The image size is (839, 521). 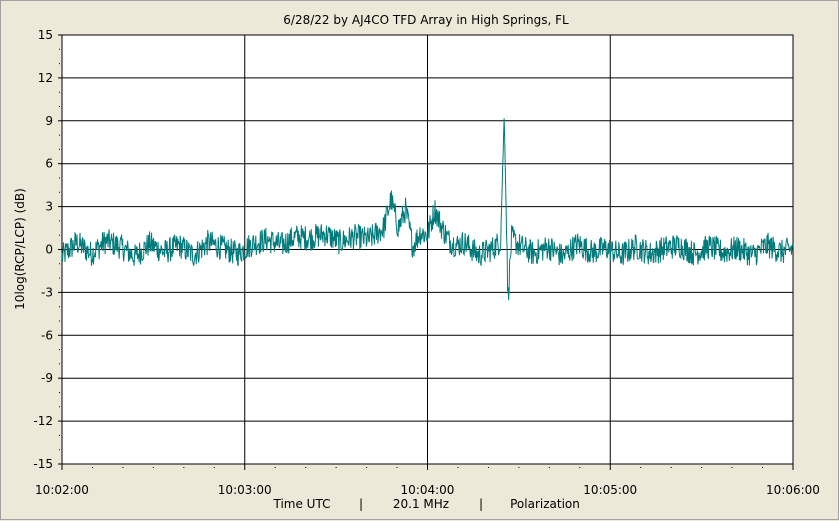 What do you see at coordinates (49, 207) in the screenshot?
I see `y-tick-label: 3` at bounding box center [49, 207].